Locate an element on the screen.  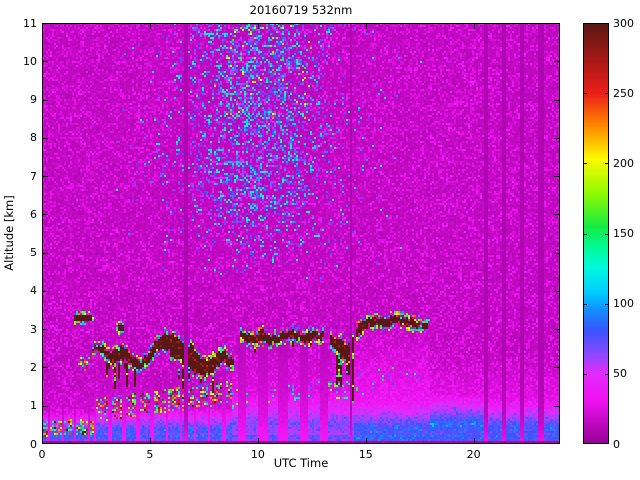
colorbar-tick-label: 300 is located at coordinates (623, 23).